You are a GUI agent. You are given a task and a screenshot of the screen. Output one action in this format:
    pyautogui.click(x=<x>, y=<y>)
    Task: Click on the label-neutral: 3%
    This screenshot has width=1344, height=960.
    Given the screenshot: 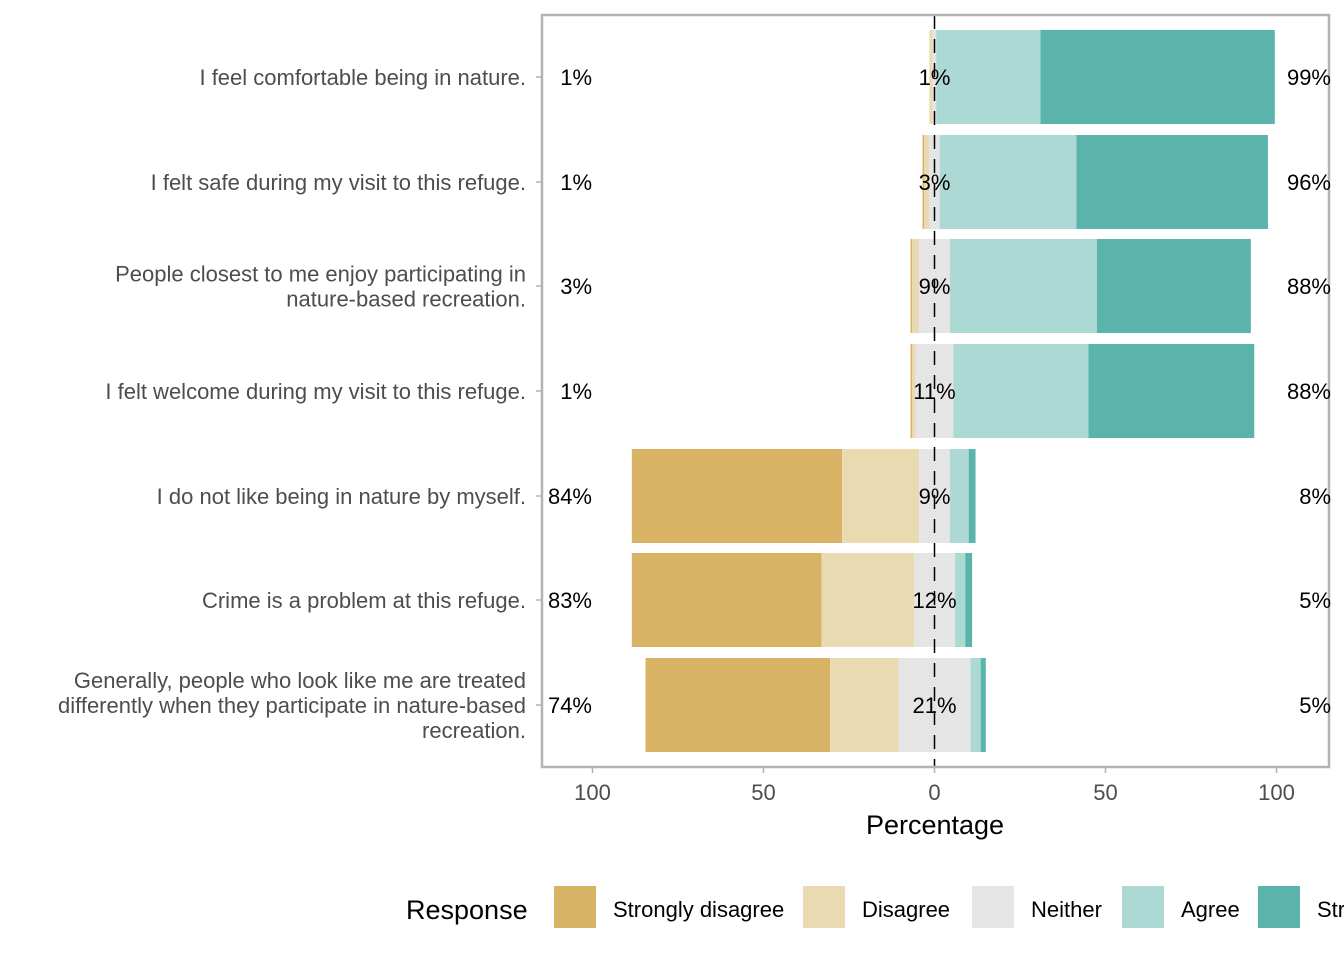 What is the action you would take?
    pyautogui.click(x=935, y=182)
    